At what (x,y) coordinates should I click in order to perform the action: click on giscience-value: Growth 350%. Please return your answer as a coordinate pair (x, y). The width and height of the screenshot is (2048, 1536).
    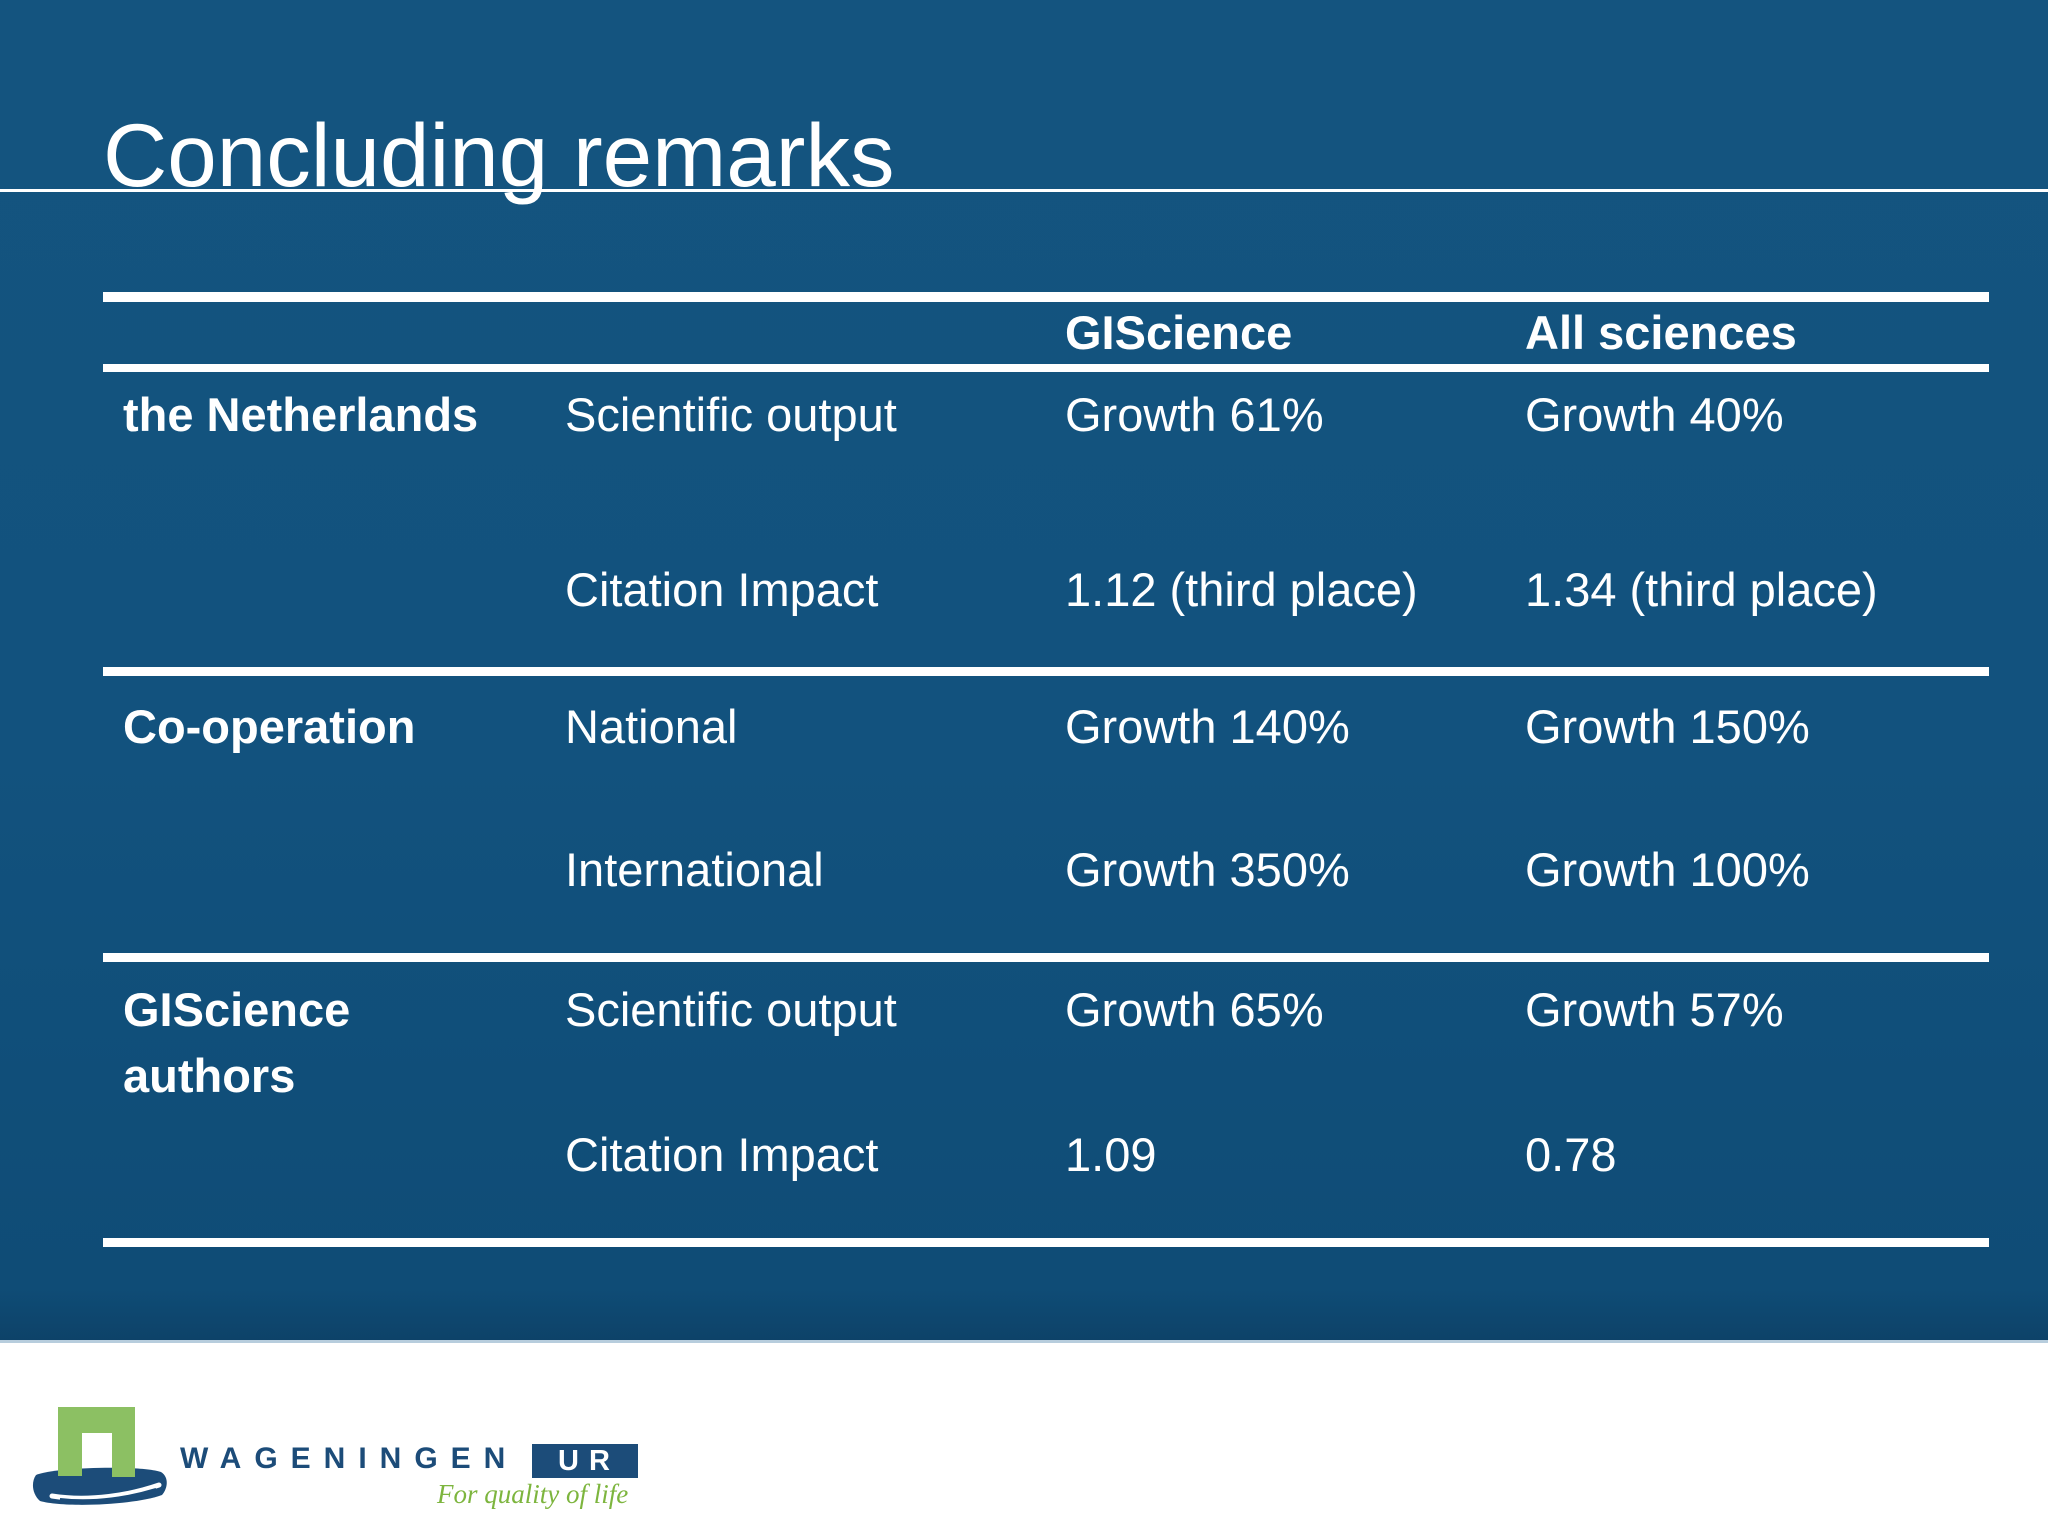
    Looking at the image, I should click on (1207, 869).